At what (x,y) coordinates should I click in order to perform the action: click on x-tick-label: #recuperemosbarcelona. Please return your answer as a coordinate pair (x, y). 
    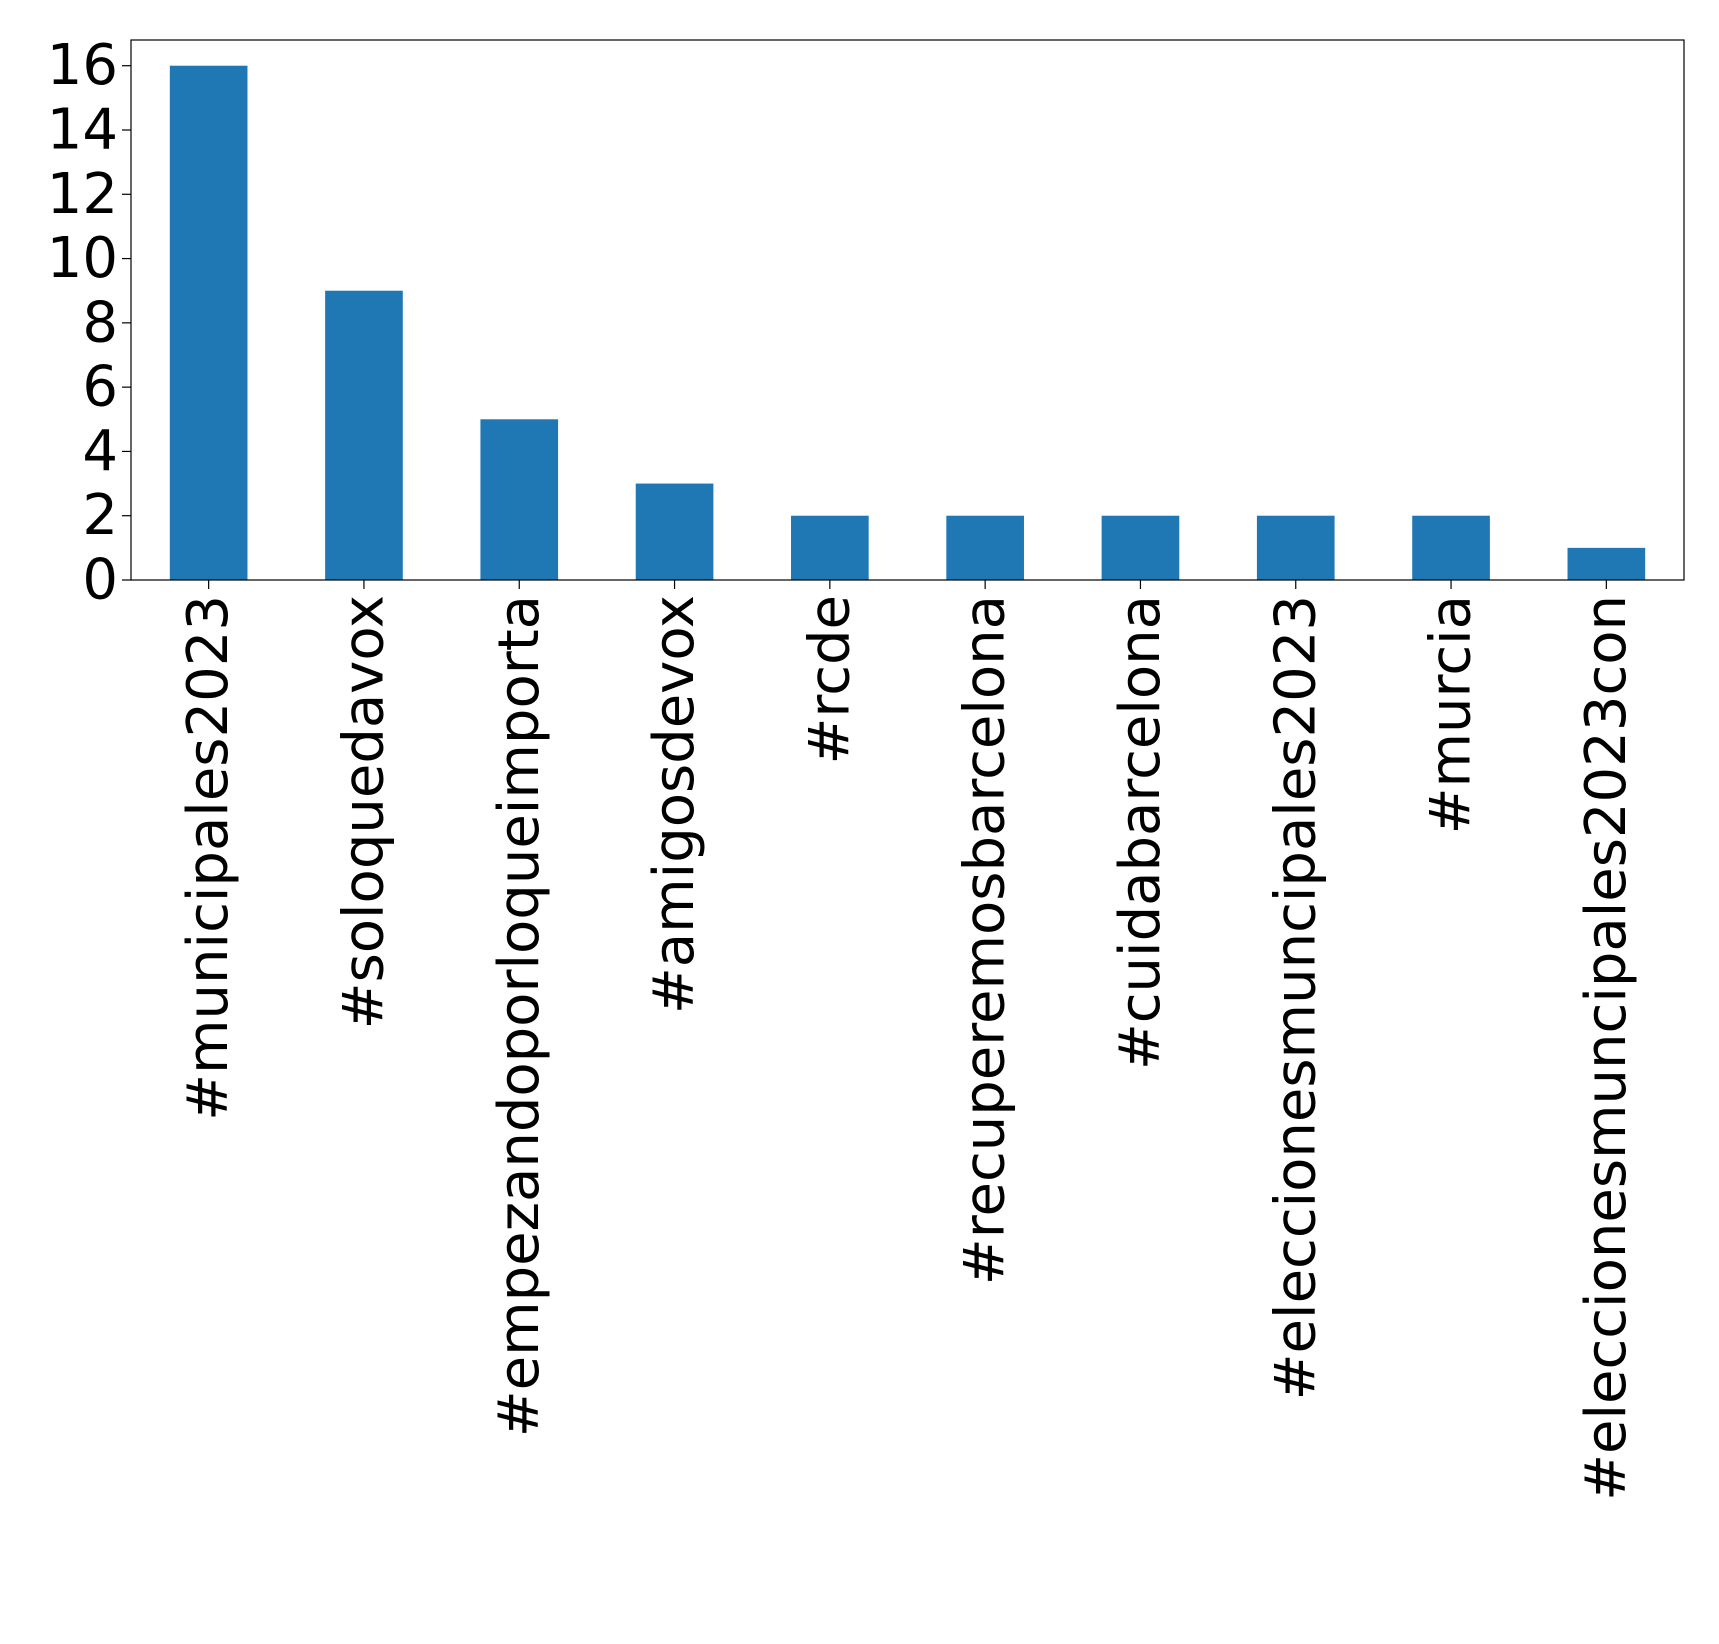
    Looking at the image, I should click on (985, 940).